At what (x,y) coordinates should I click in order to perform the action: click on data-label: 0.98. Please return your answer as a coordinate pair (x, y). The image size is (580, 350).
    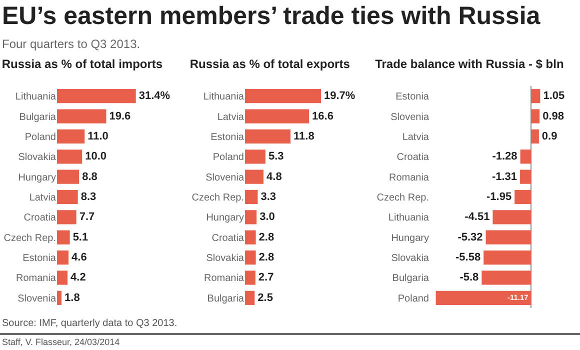
    Looking at the image, I should click on (553, 116).